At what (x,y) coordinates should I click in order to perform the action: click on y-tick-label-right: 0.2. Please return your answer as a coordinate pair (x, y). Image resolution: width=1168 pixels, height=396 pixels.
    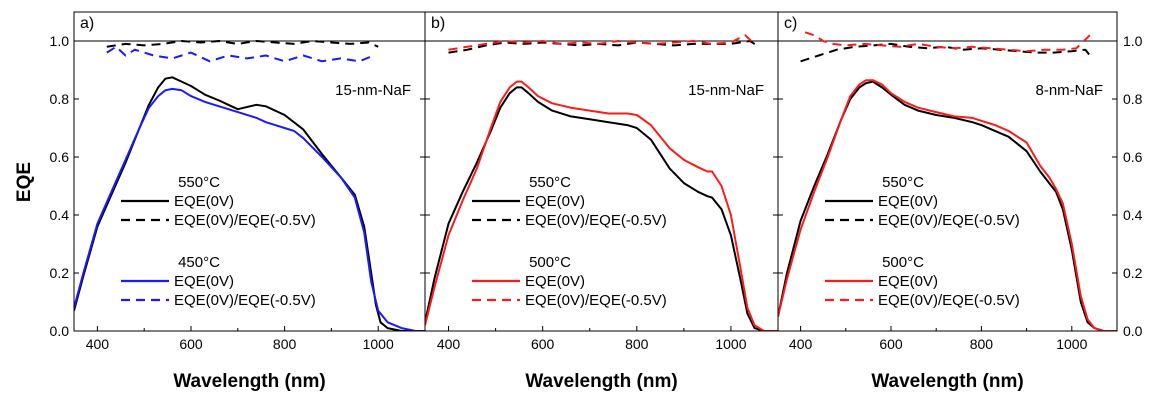
    Looking at the image, I should click on (1133, 273).